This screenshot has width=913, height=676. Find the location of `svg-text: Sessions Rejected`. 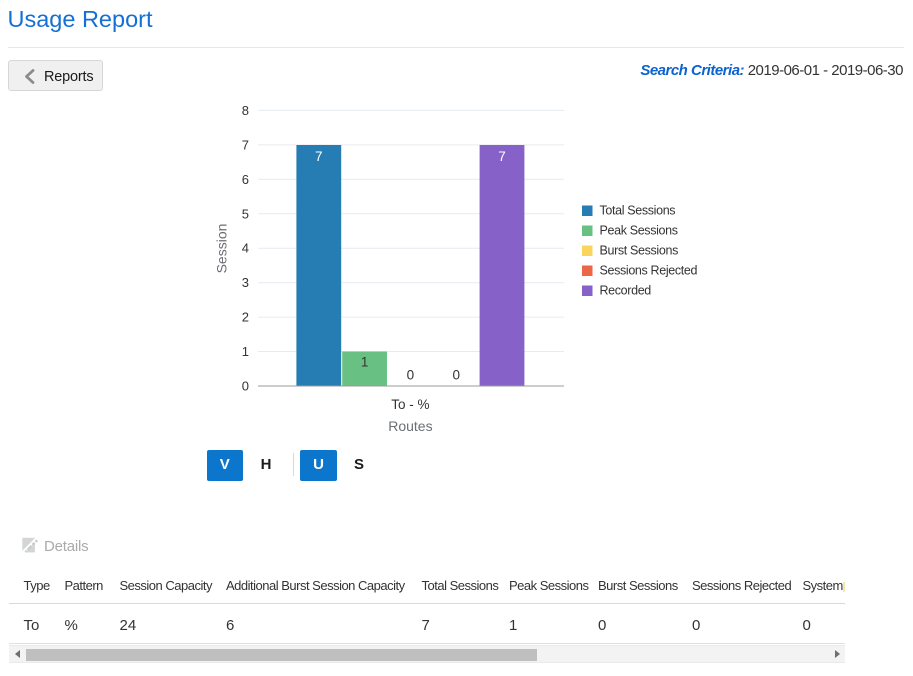

svg-text: Sessions Rejected is located at coordinates (649, 271).